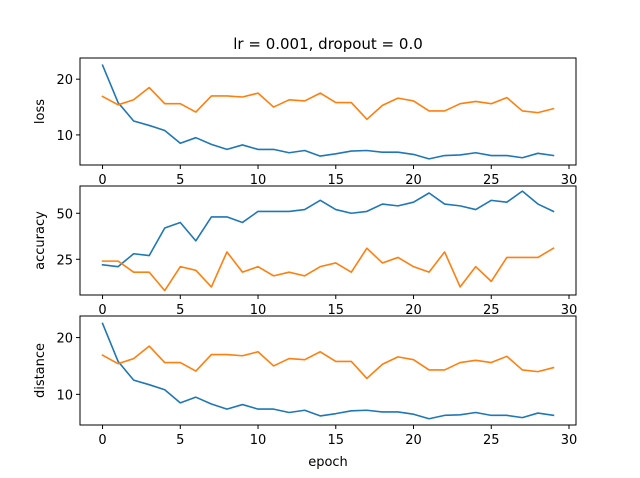 The height and width of the screenshot is (478, 640). What do you see at coordinates (64, 214) in the screenshot?
I see `y-tick-label: 50` at bounding box center [64, 214].